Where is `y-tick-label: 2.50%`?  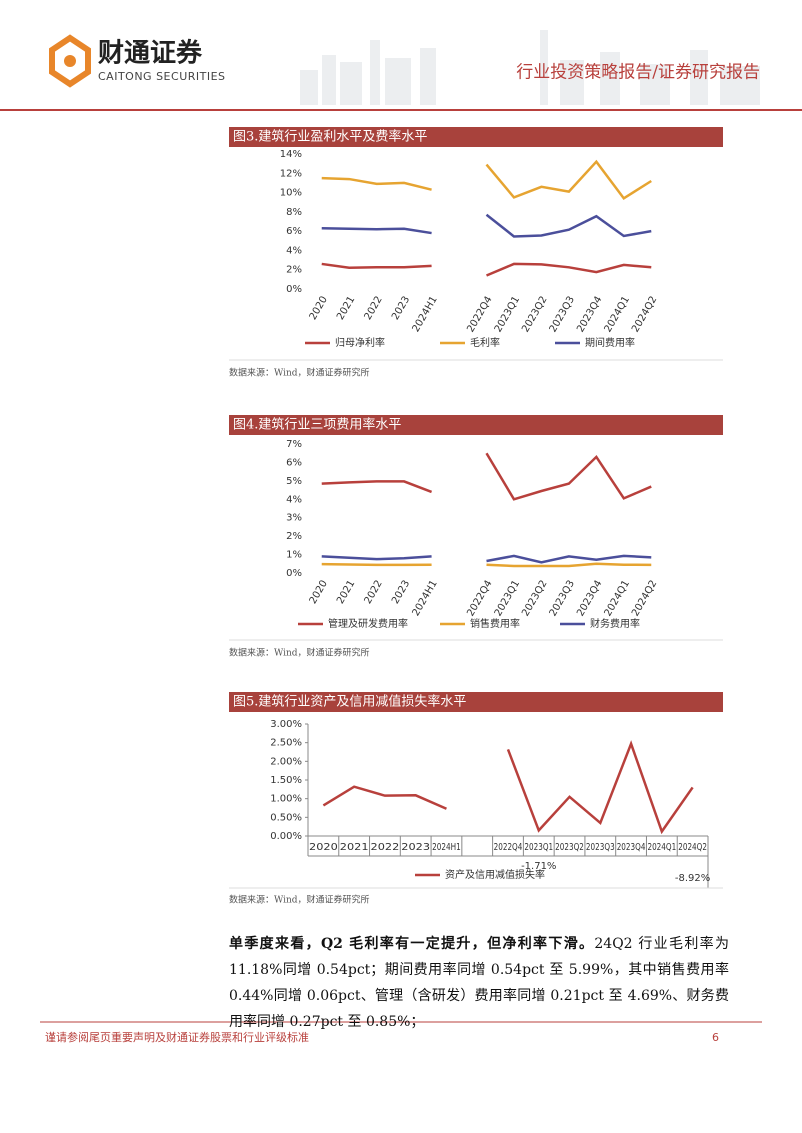 y-tick-label: 2.50% is located at coordinates (286, 743).